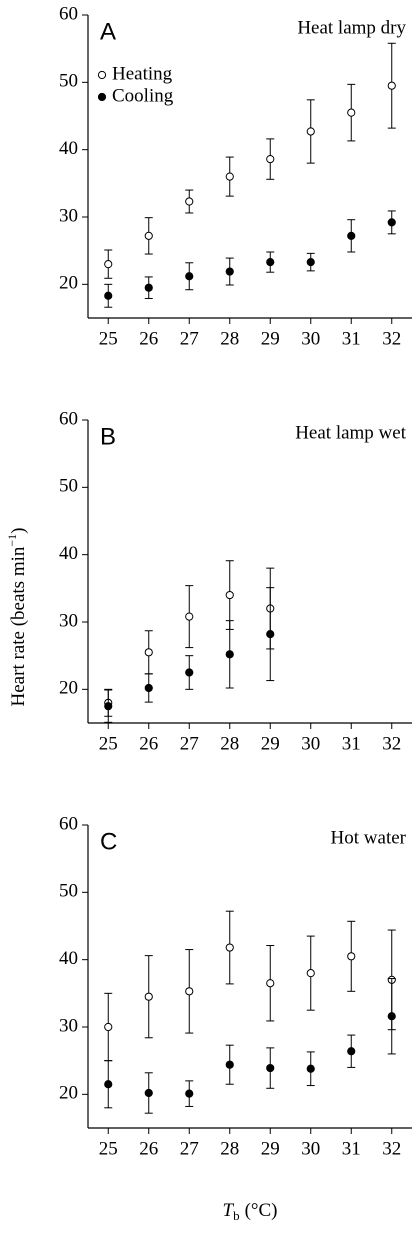 Image resolution: width=417 pixels, height=1234 pixels. What do you see at coordinates (351, 432) in the screenshot?
I see `panel-title: Heat lamp wet` at bounding box center [351, 432].